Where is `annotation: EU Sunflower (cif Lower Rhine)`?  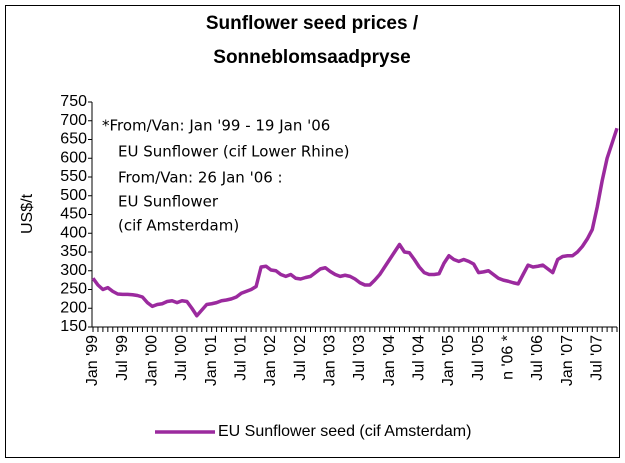 annotation: EU Sunflower (cif Lower Rhine) is located at coordinates (234, 152).